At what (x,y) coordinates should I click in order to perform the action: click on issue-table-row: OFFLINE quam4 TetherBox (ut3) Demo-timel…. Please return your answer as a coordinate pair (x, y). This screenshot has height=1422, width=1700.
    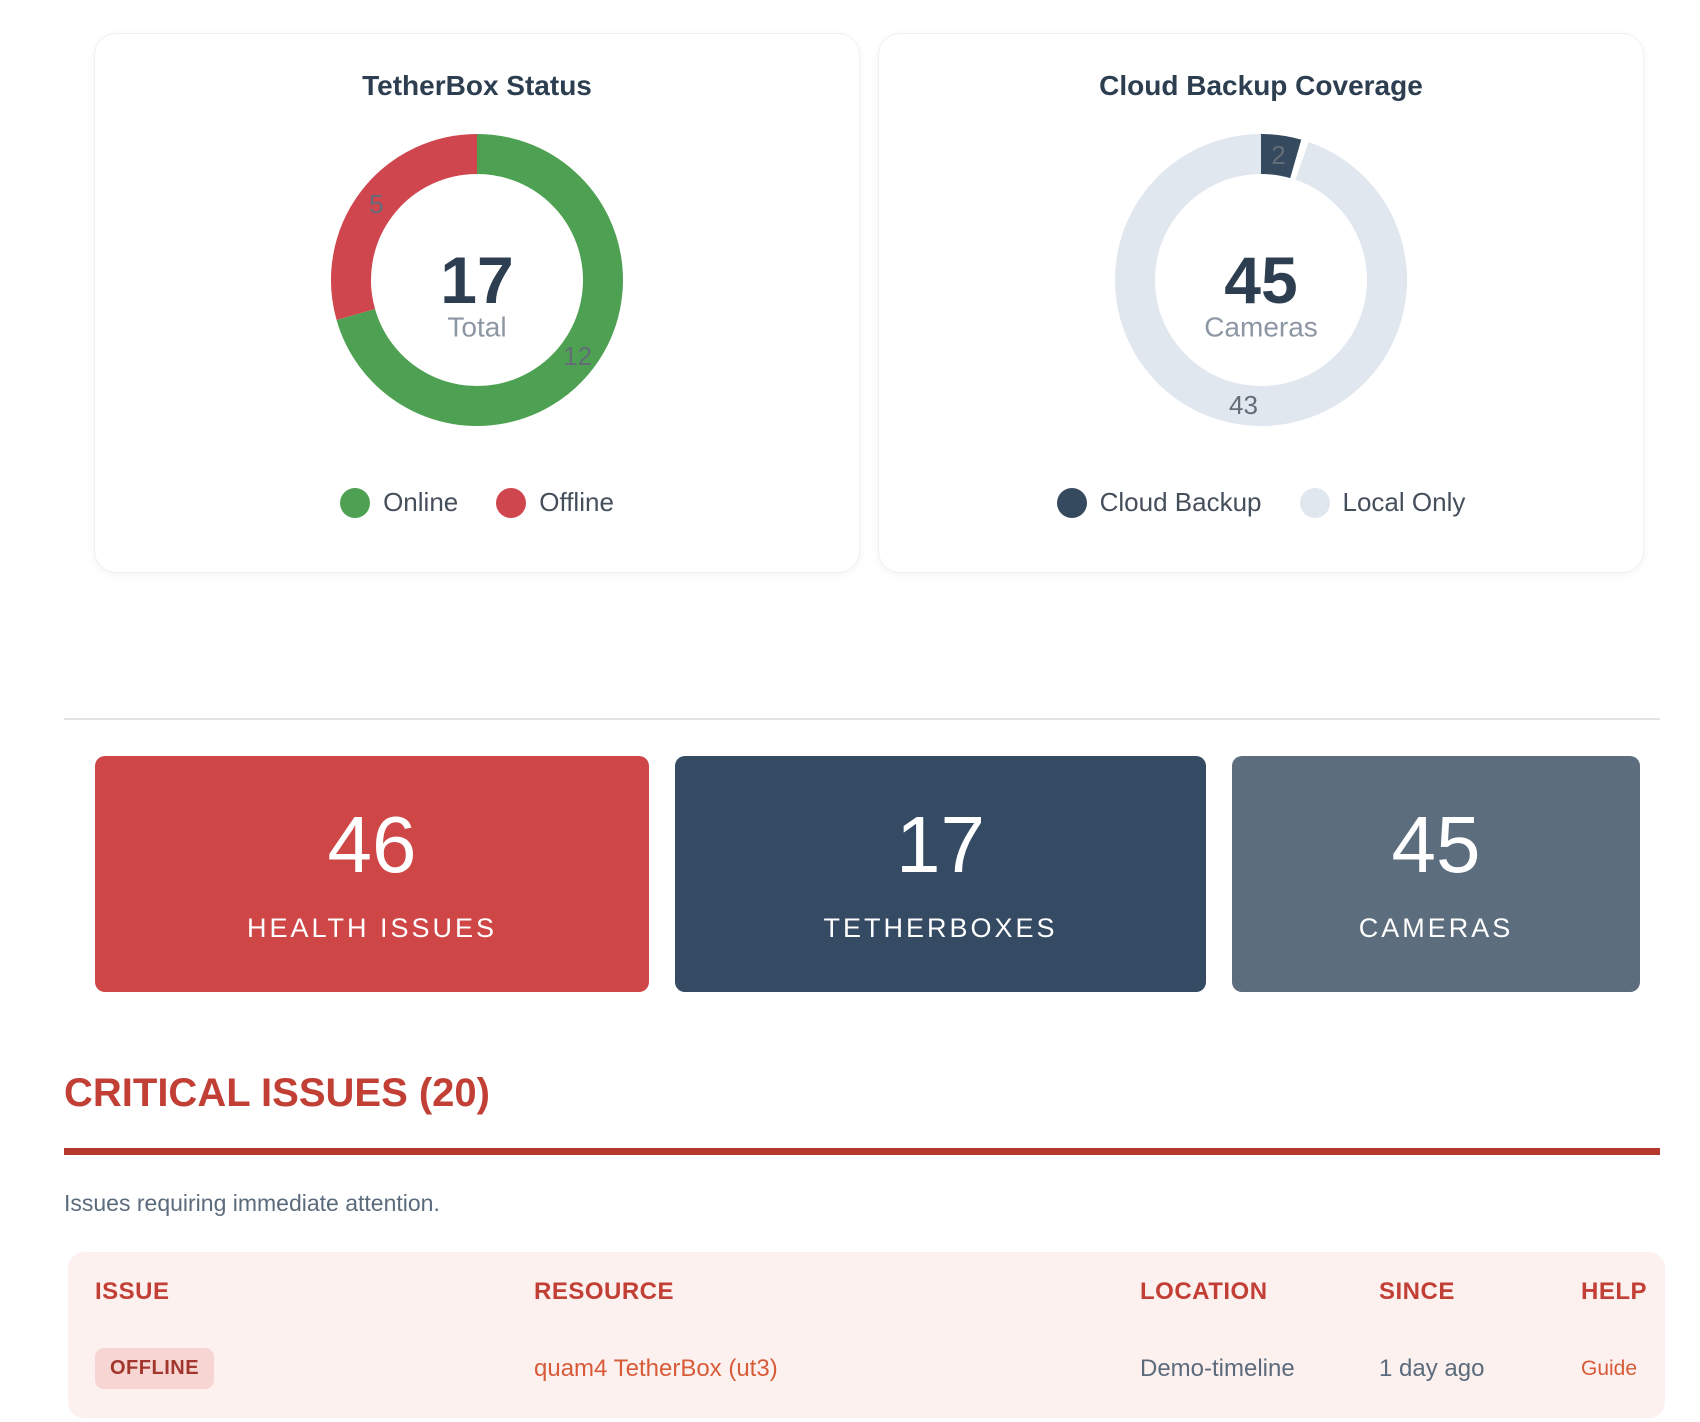
    Looking at the image, I should click on (866, 1367).